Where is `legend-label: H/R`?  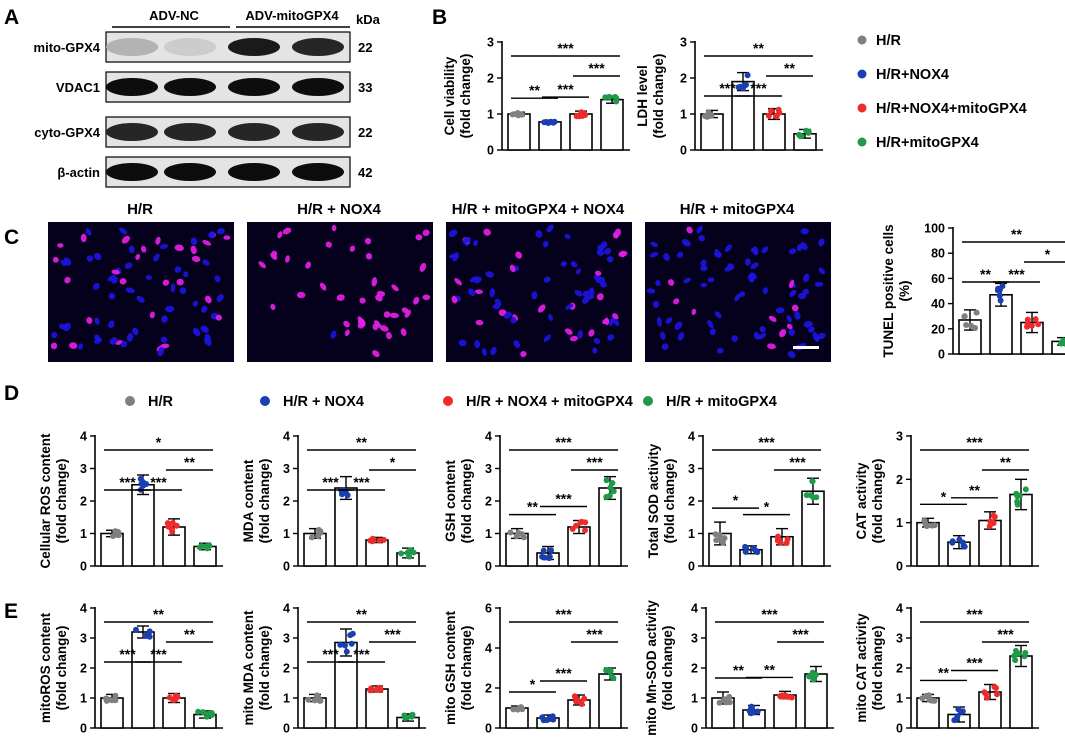 legend-label: H/R is located at coordinates (161, 402).